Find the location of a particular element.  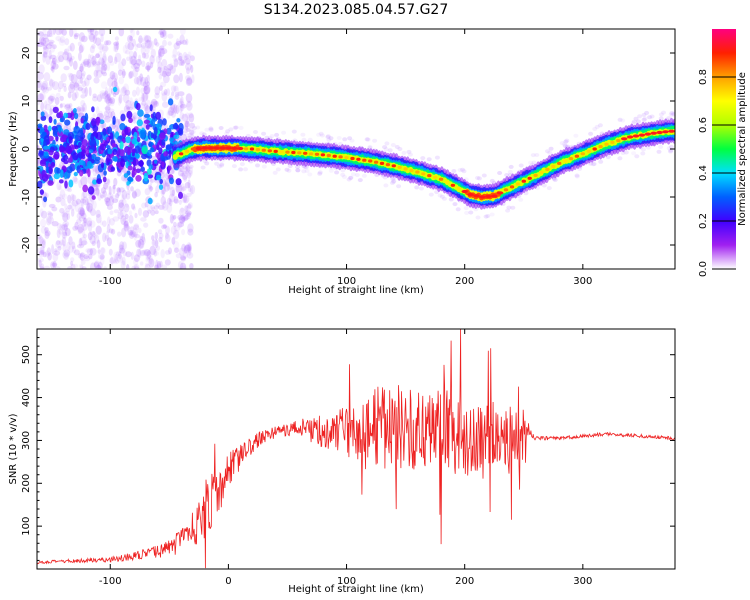

y-tick-label: 300 is located at coordinates (26, 440).